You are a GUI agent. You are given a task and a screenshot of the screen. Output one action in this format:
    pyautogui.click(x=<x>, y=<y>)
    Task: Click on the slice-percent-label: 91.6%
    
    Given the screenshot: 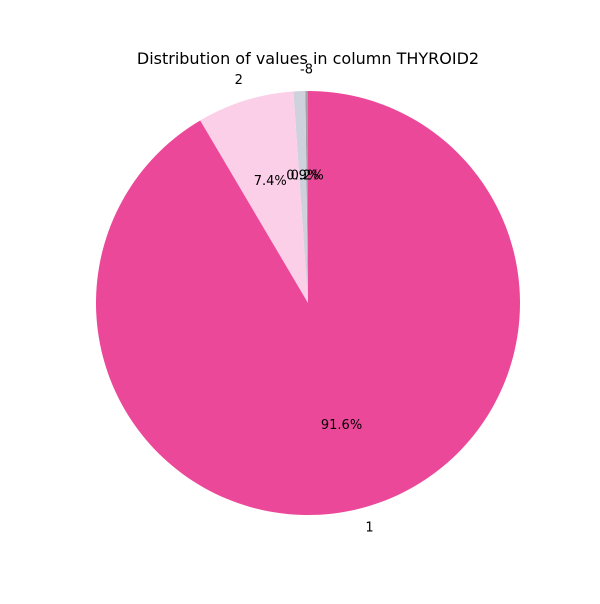 What is the action you would take?
    pyautogui.click(x=341, y=425)
    